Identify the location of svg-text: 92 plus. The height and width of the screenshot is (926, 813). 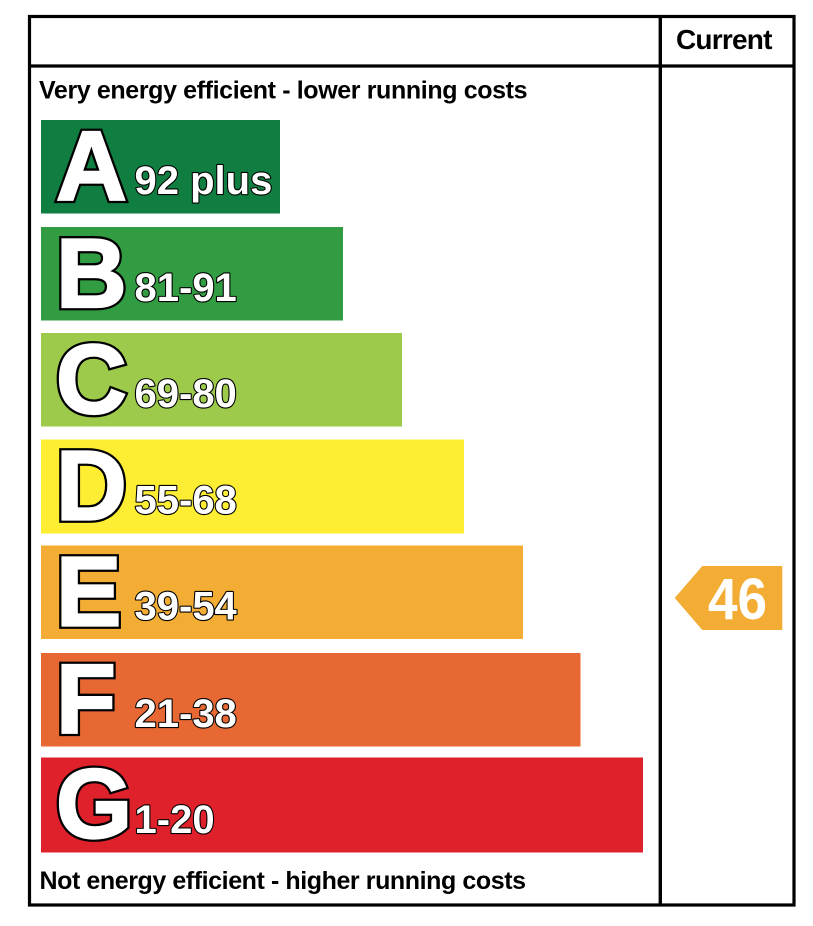
(204, 181).